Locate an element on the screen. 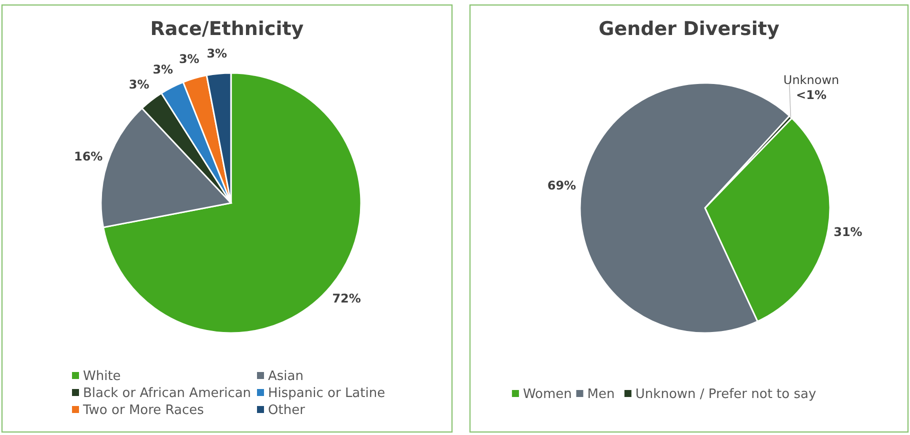  legend-label: Black or African American is located at coordinates (167, 393).